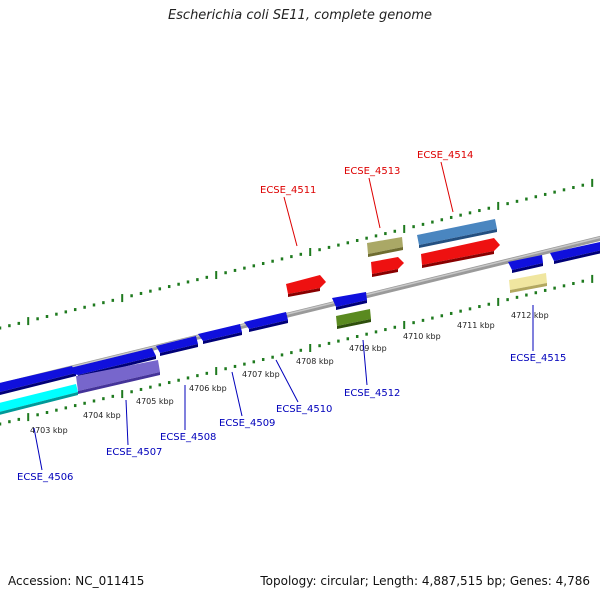 This screenshot has height=600, width=600. What do you see at coordinates (304, 409) in the screenshot?
I see `gene-label: ECSE_4510` at bounding box center [304, 409].